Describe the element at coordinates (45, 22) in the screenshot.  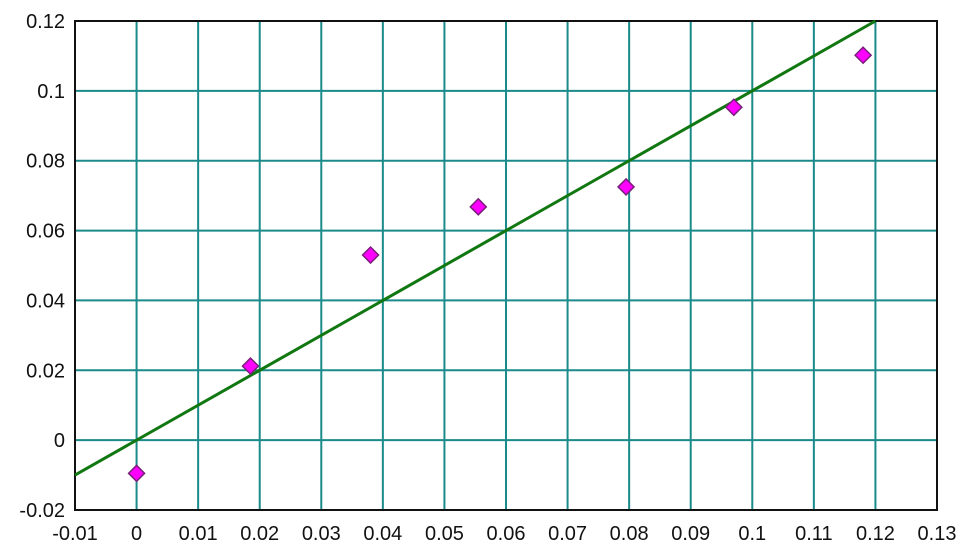
I see `y-tick-label: 0.12` at that location.